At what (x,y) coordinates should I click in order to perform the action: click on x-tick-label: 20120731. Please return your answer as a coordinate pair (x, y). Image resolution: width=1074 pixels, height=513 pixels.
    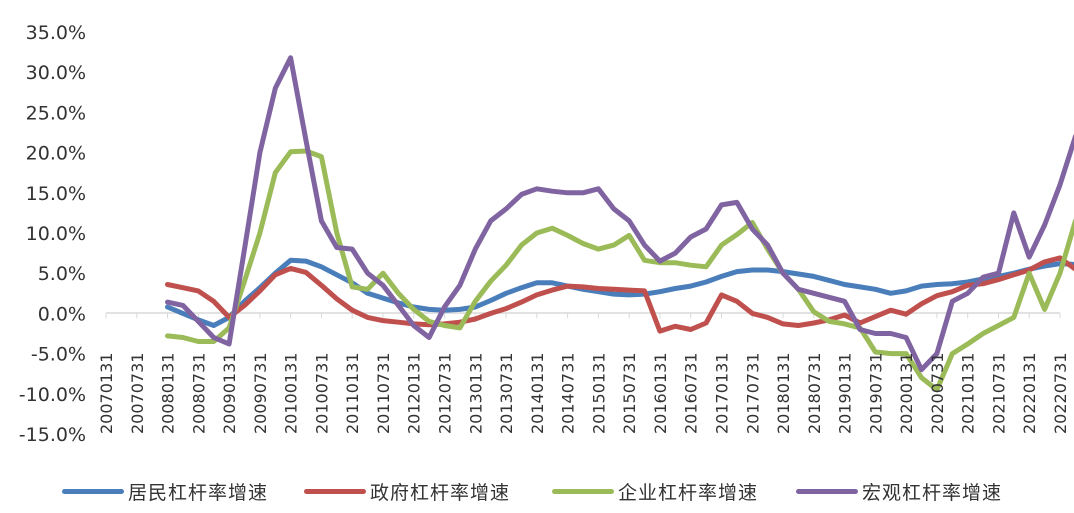
    Looking at the image, I should click on (445, 393).